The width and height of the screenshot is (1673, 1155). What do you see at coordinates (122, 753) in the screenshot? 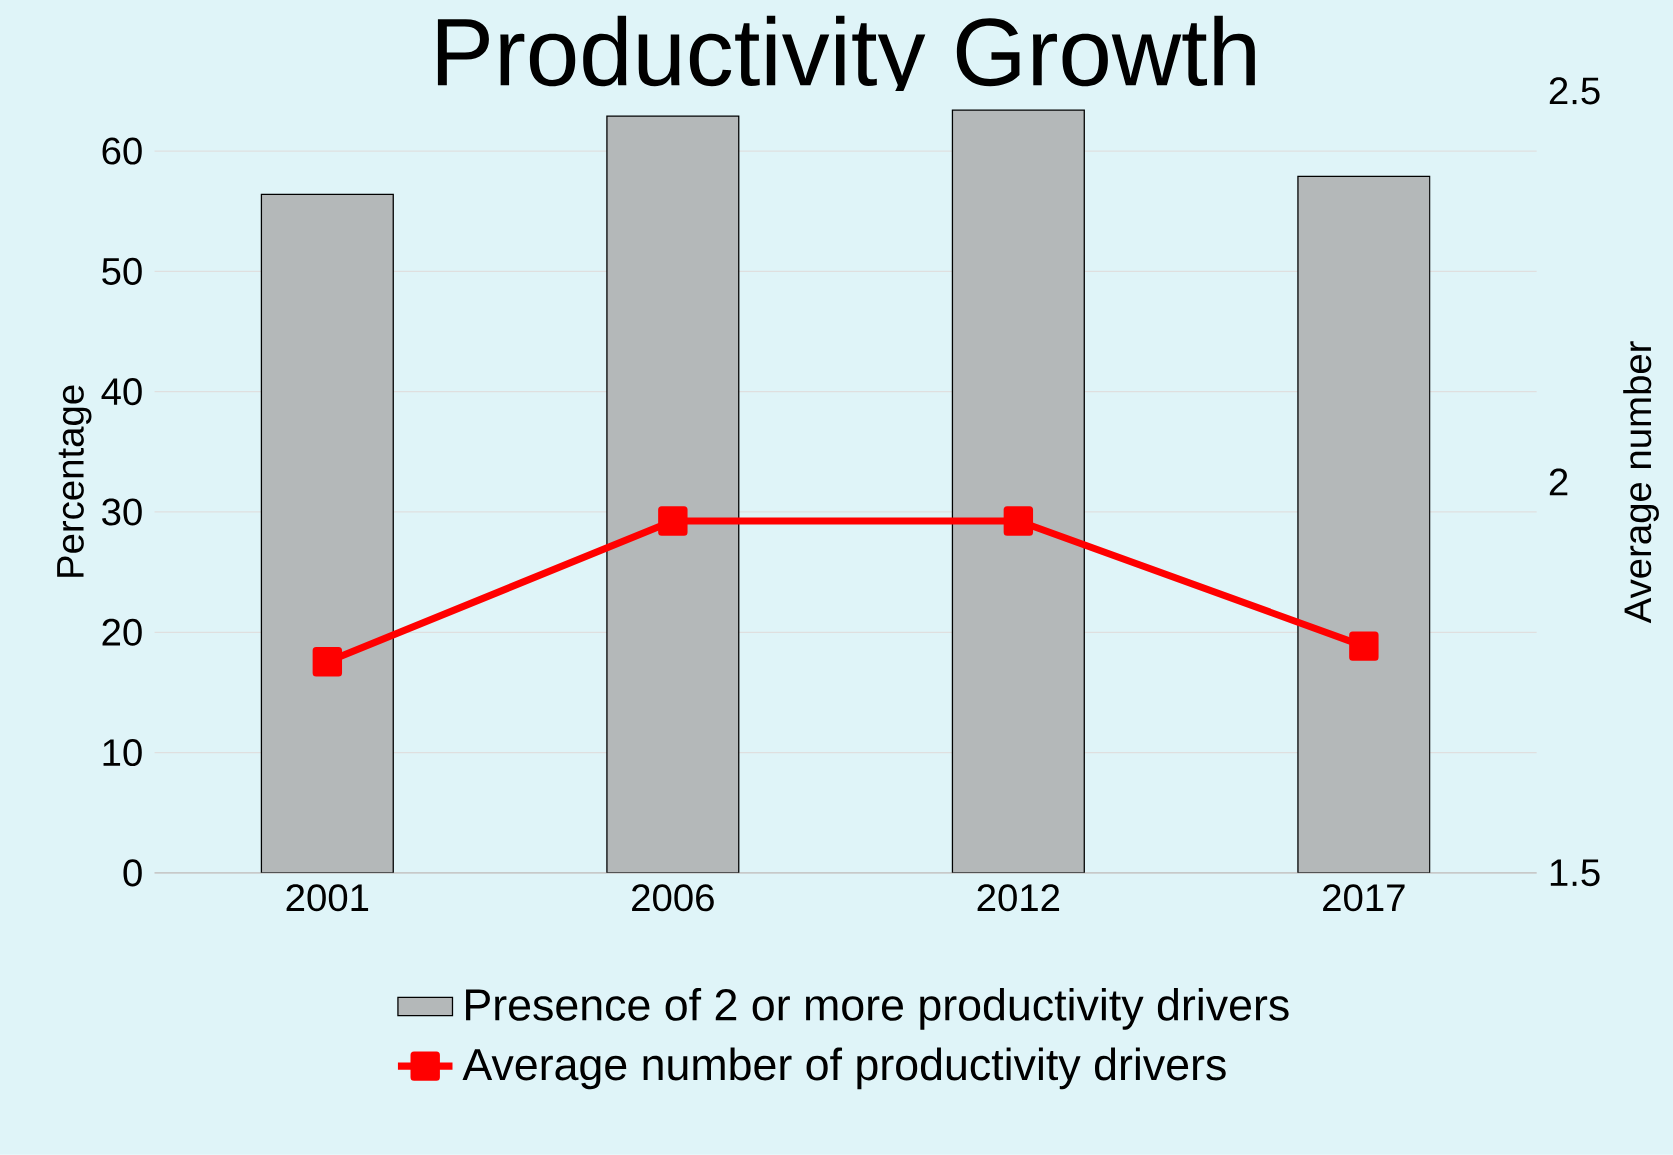
I see `y-tick-label: 10` at bounding box center [122, 753].